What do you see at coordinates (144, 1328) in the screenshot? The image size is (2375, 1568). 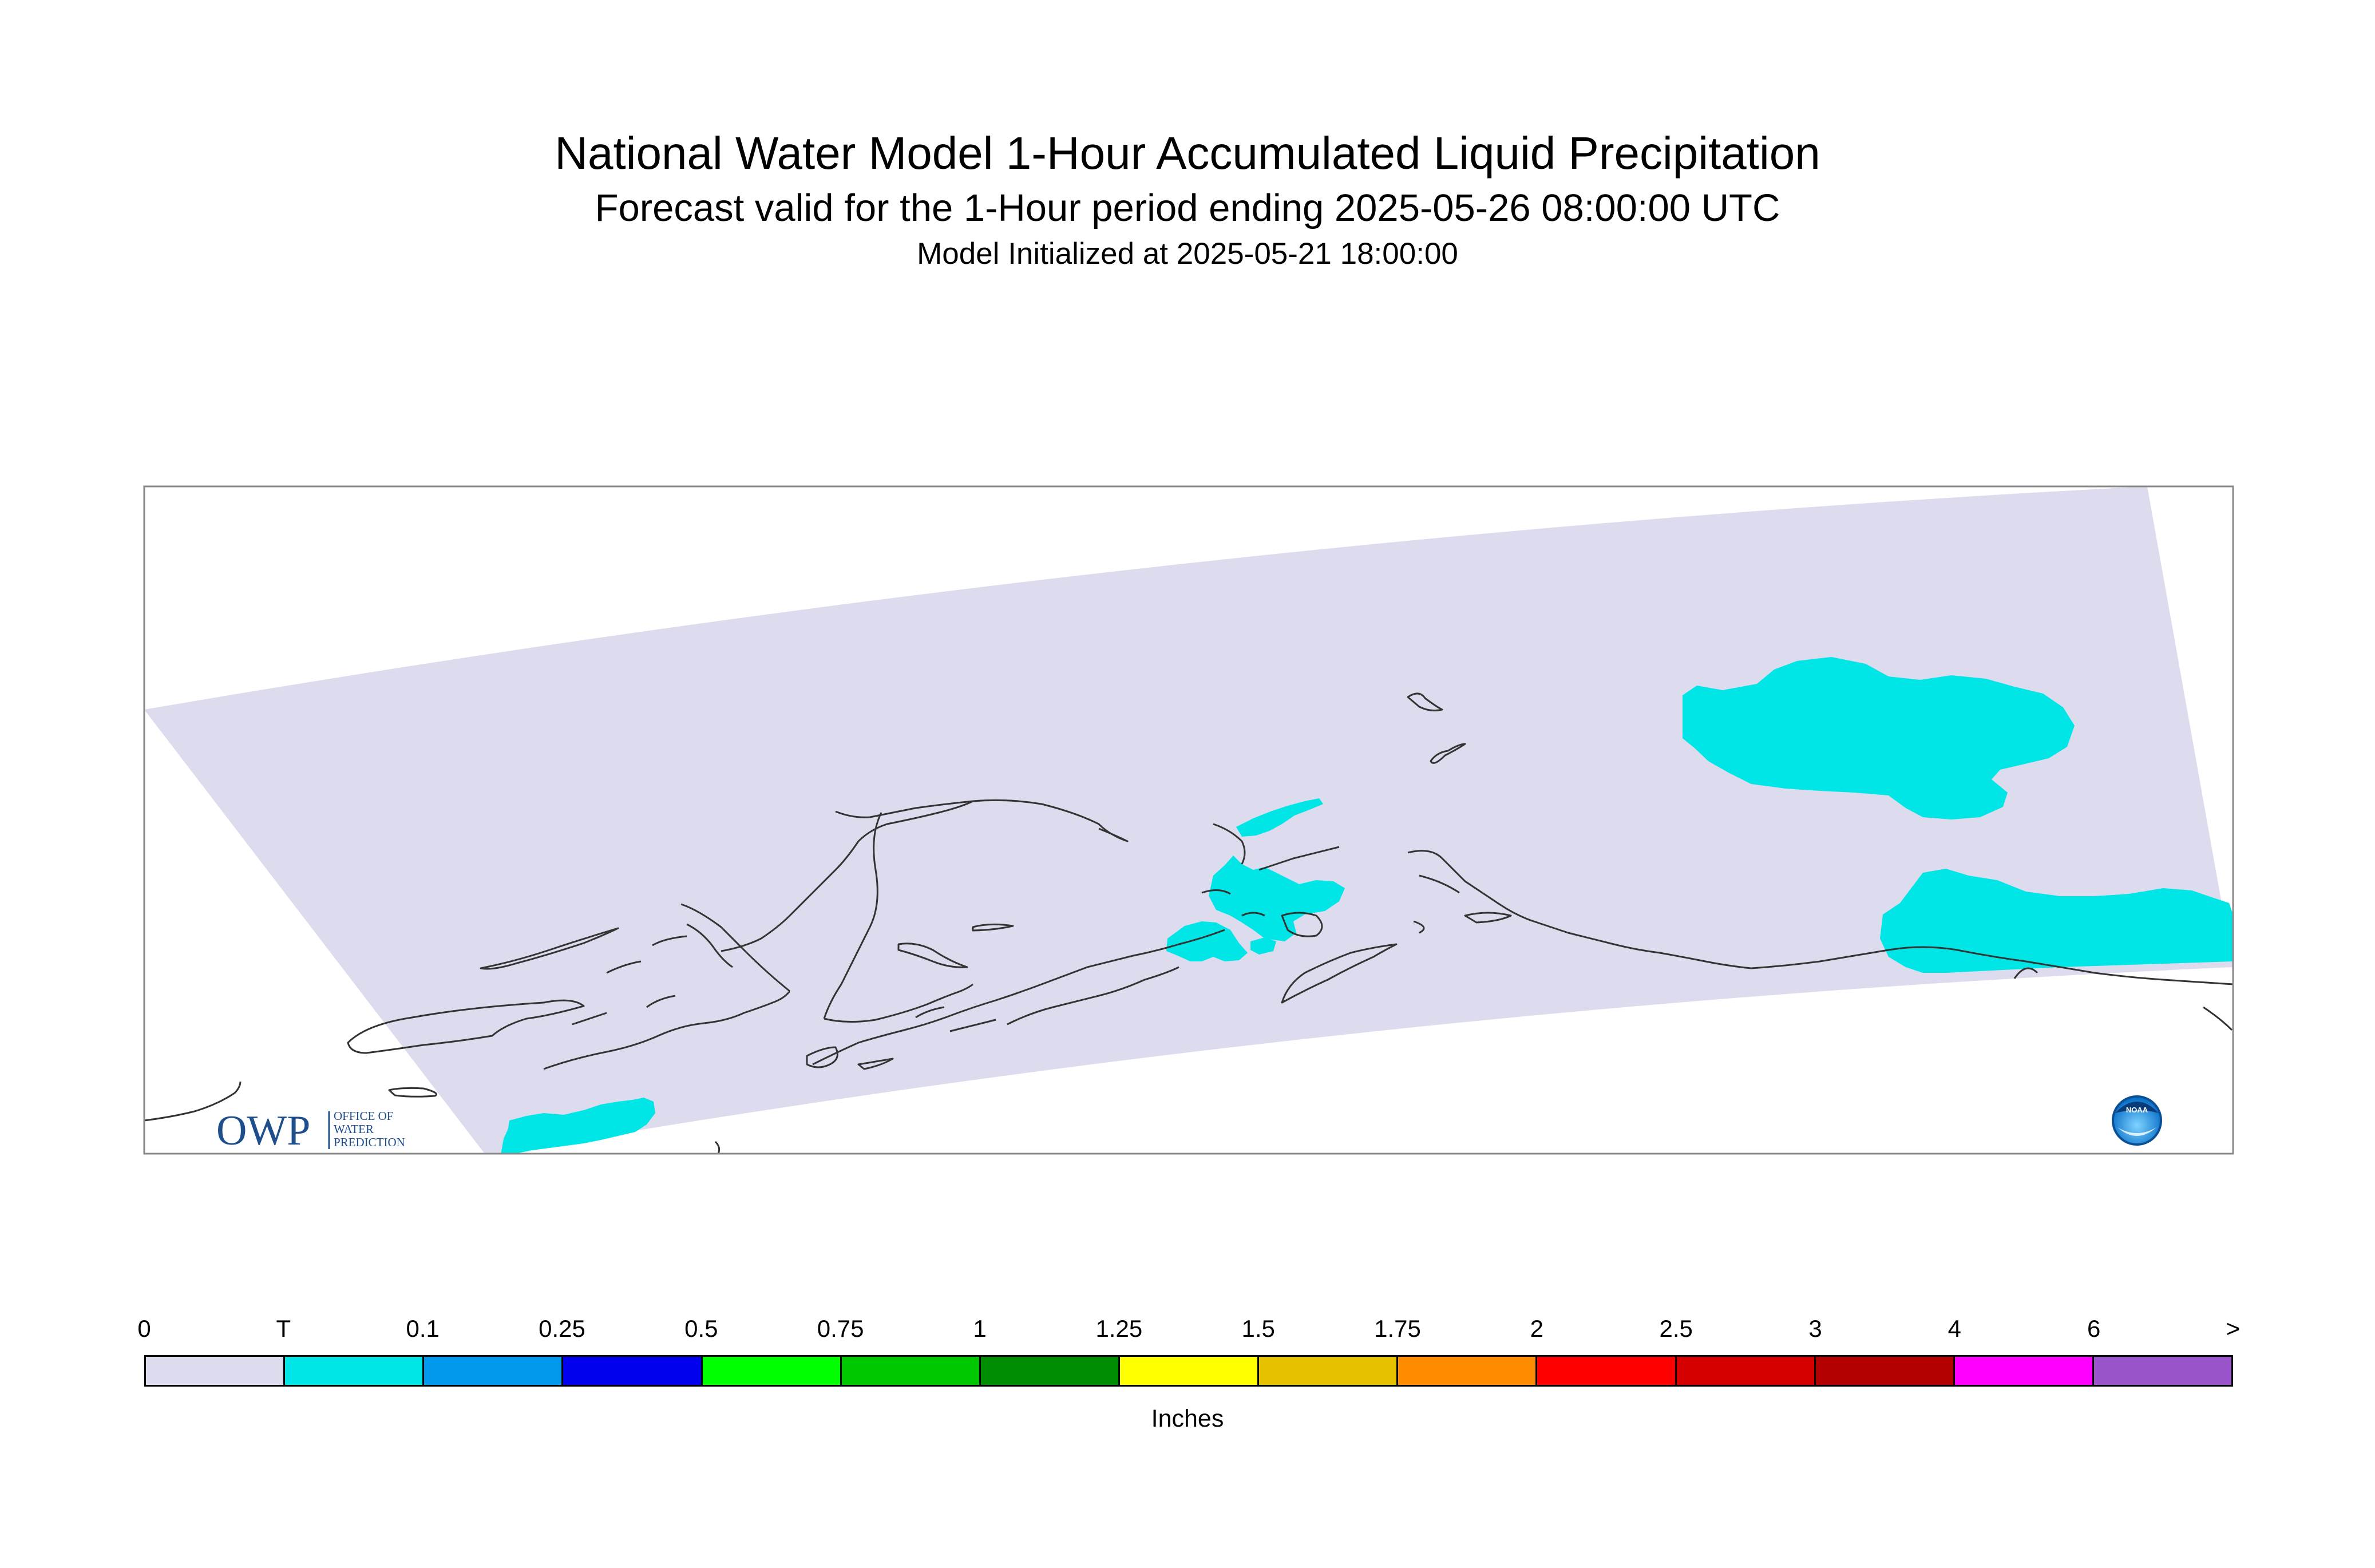 I see `legend-tick-label: 0` at bounding box center [144, 1328].